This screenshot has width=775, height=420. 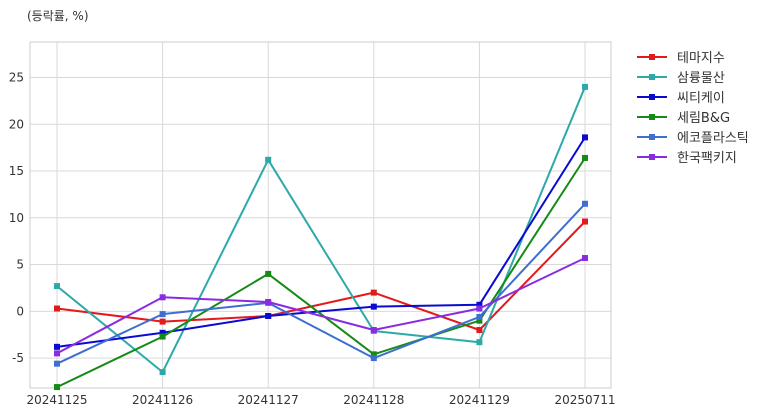 What do you see at coordinates (479, 400) in the screenshot?
I see `x-tick-label: 20241129` at bounding box center [479, 400].